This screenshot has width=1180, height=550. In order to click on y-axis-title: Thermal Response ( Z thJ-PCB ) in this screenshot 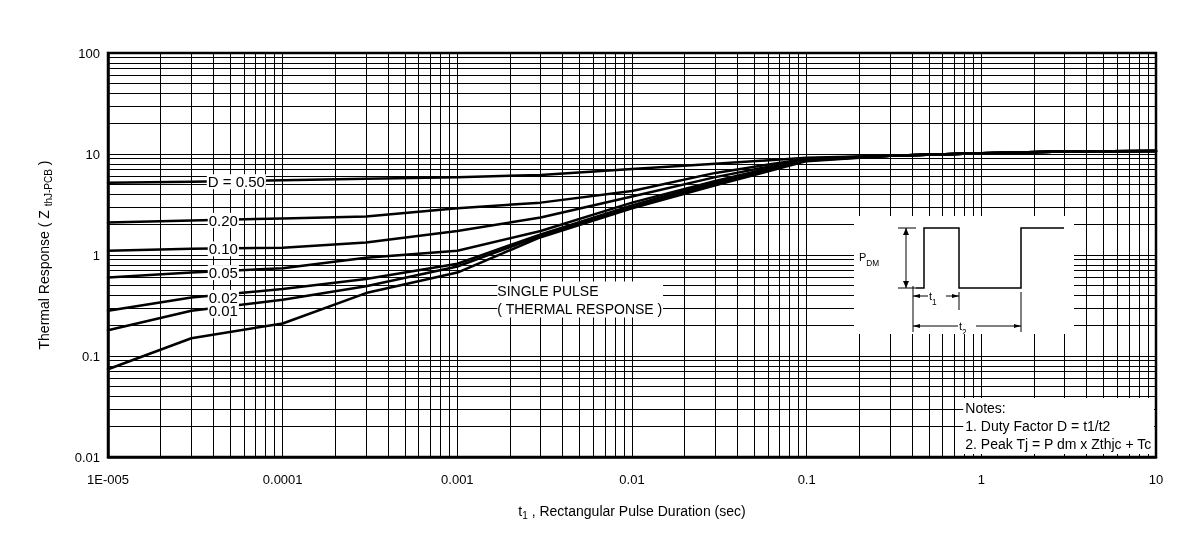, I will do `click(45, 255)`.